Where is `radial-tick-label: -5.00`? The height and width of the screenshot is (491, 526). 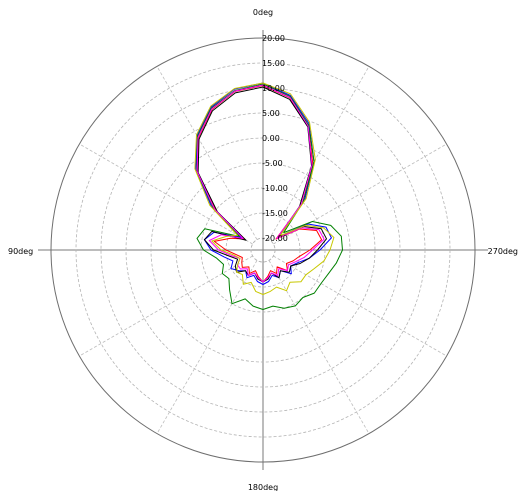 radial-tick-label: -5.00 is located at coordinates (272, 163).